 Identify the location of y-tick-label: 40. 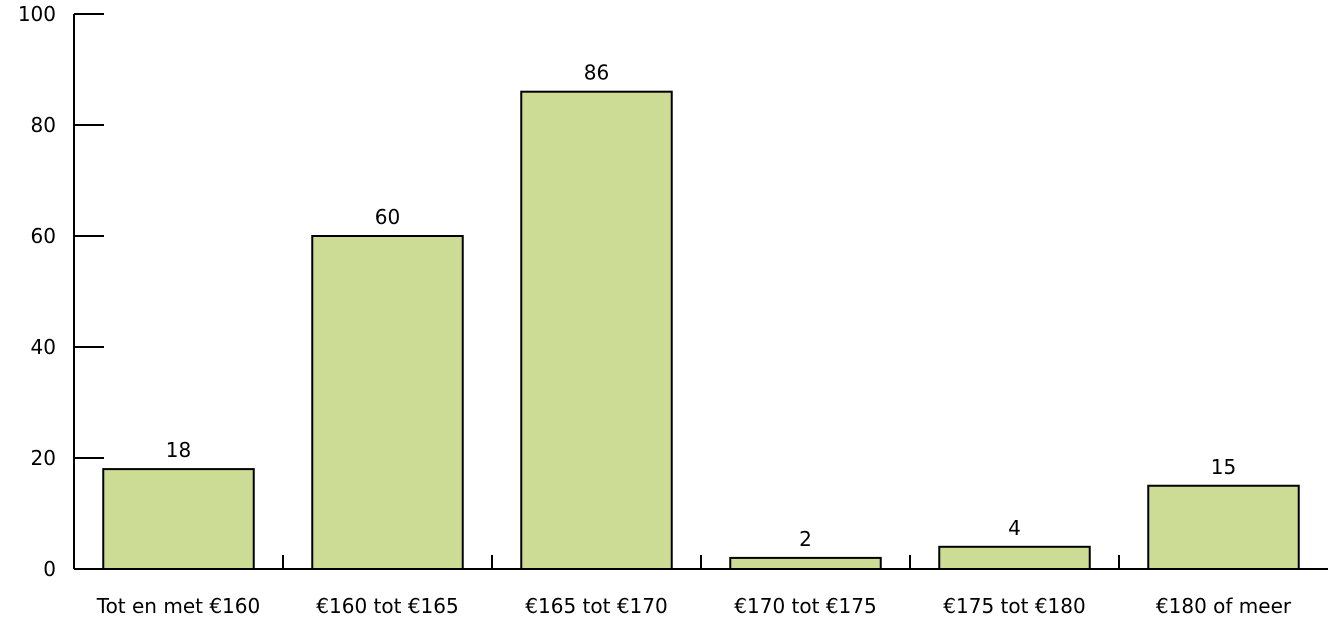
(43, 347).